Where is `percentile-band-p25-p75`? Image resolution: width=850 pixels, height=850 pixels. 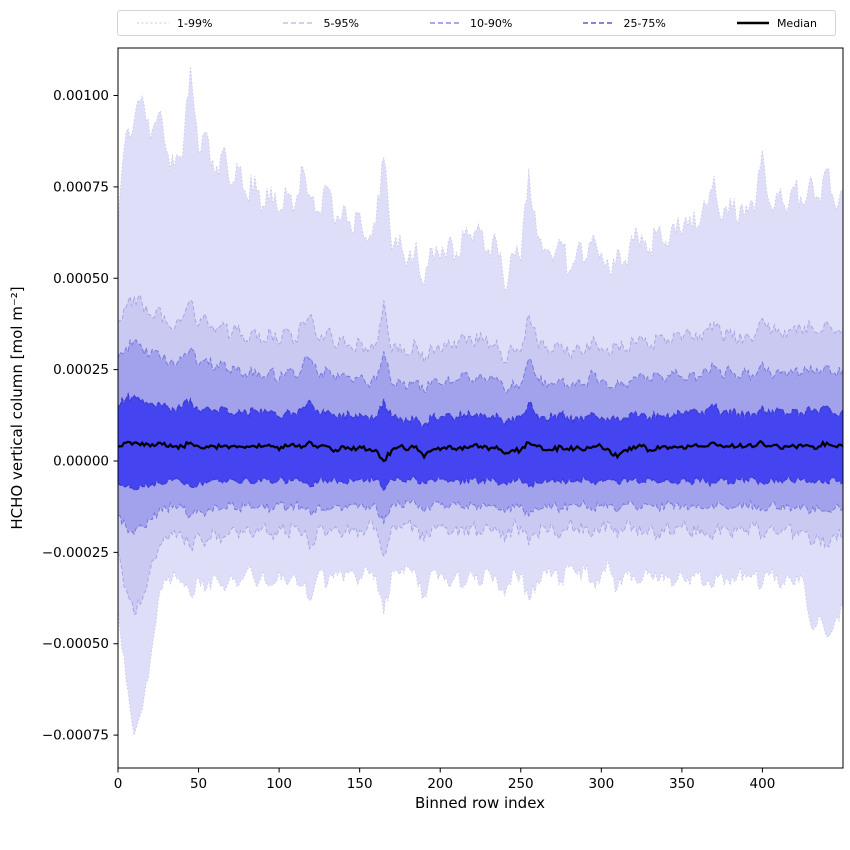 percentile-band-p25-p75 is located at coordinates (480, 442).